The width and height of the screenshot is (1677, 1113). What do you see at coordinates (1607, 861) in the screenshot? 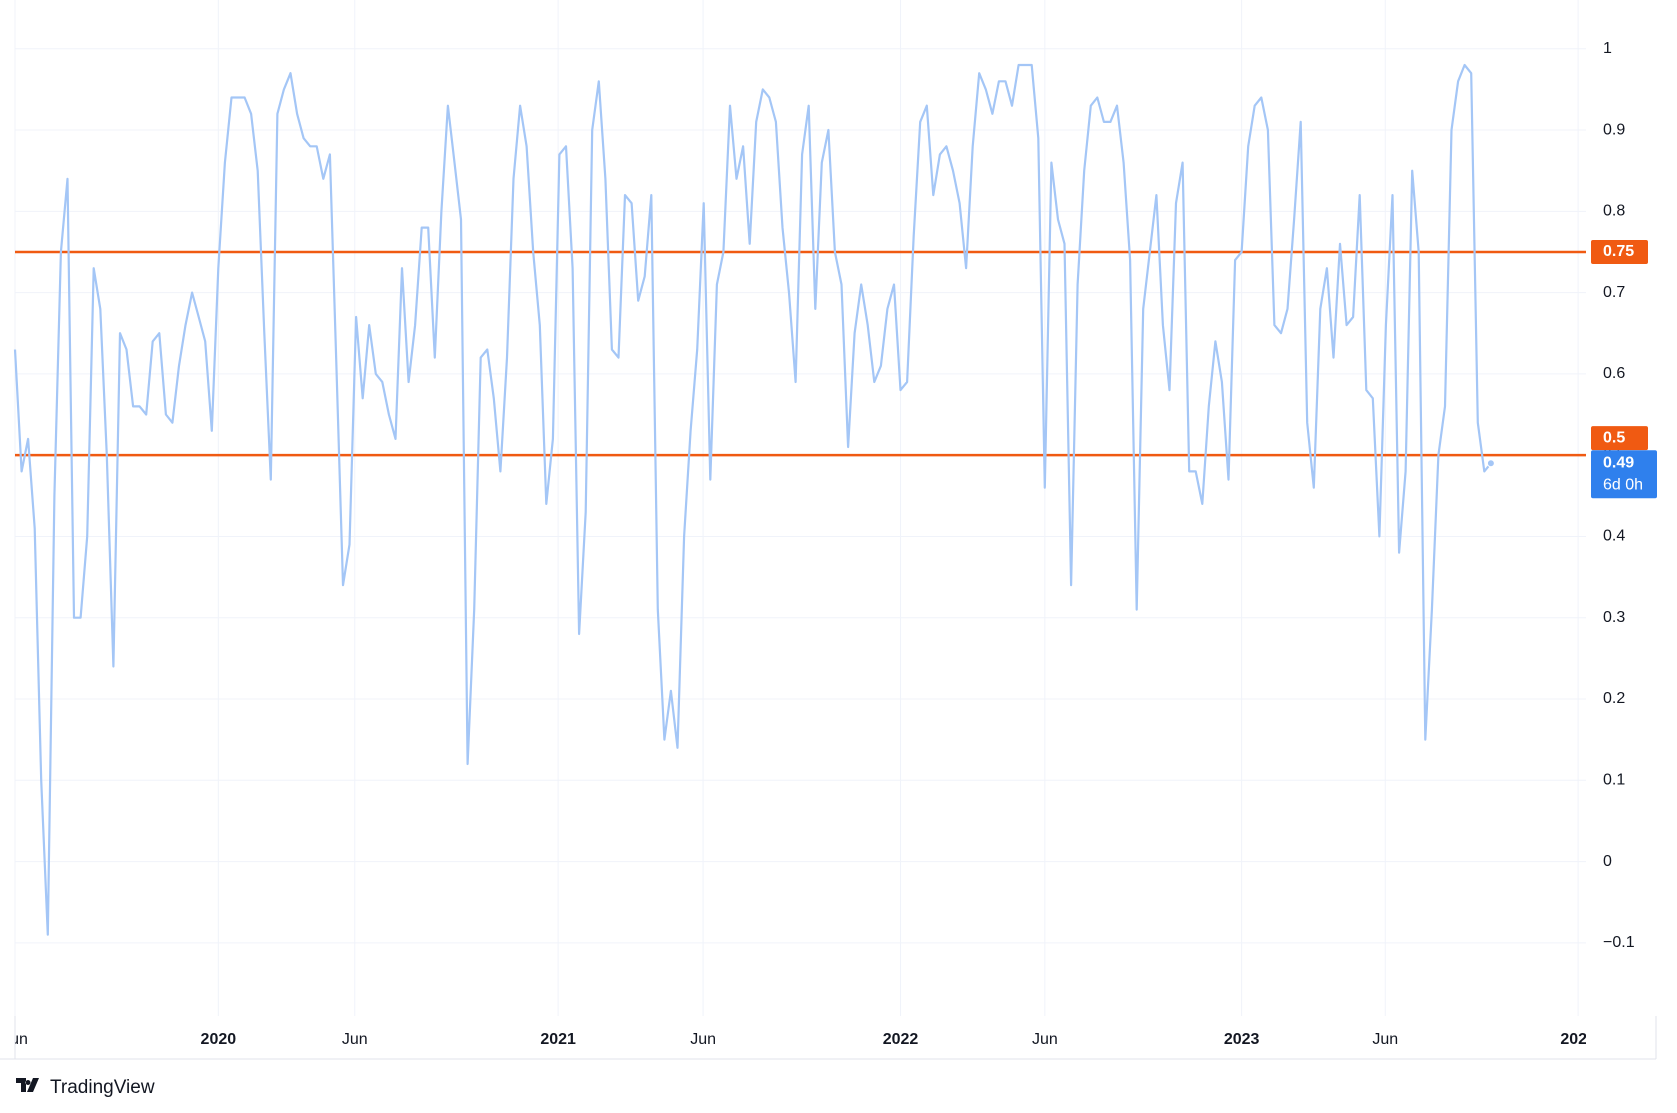
I see `y-tick-label: 0` at bounding box center [1607, 861].